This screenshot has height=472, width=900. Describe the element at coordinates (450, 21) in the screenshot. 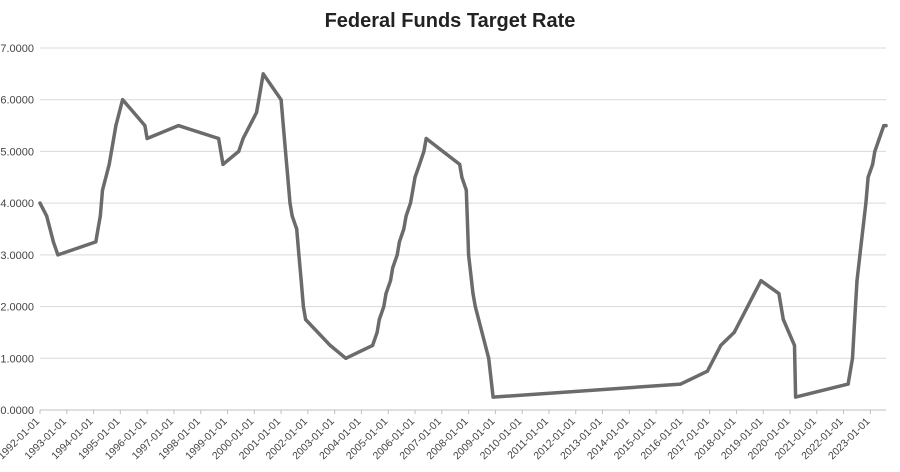

I see `chart-title: Federal Funds Target Rate` at that location.